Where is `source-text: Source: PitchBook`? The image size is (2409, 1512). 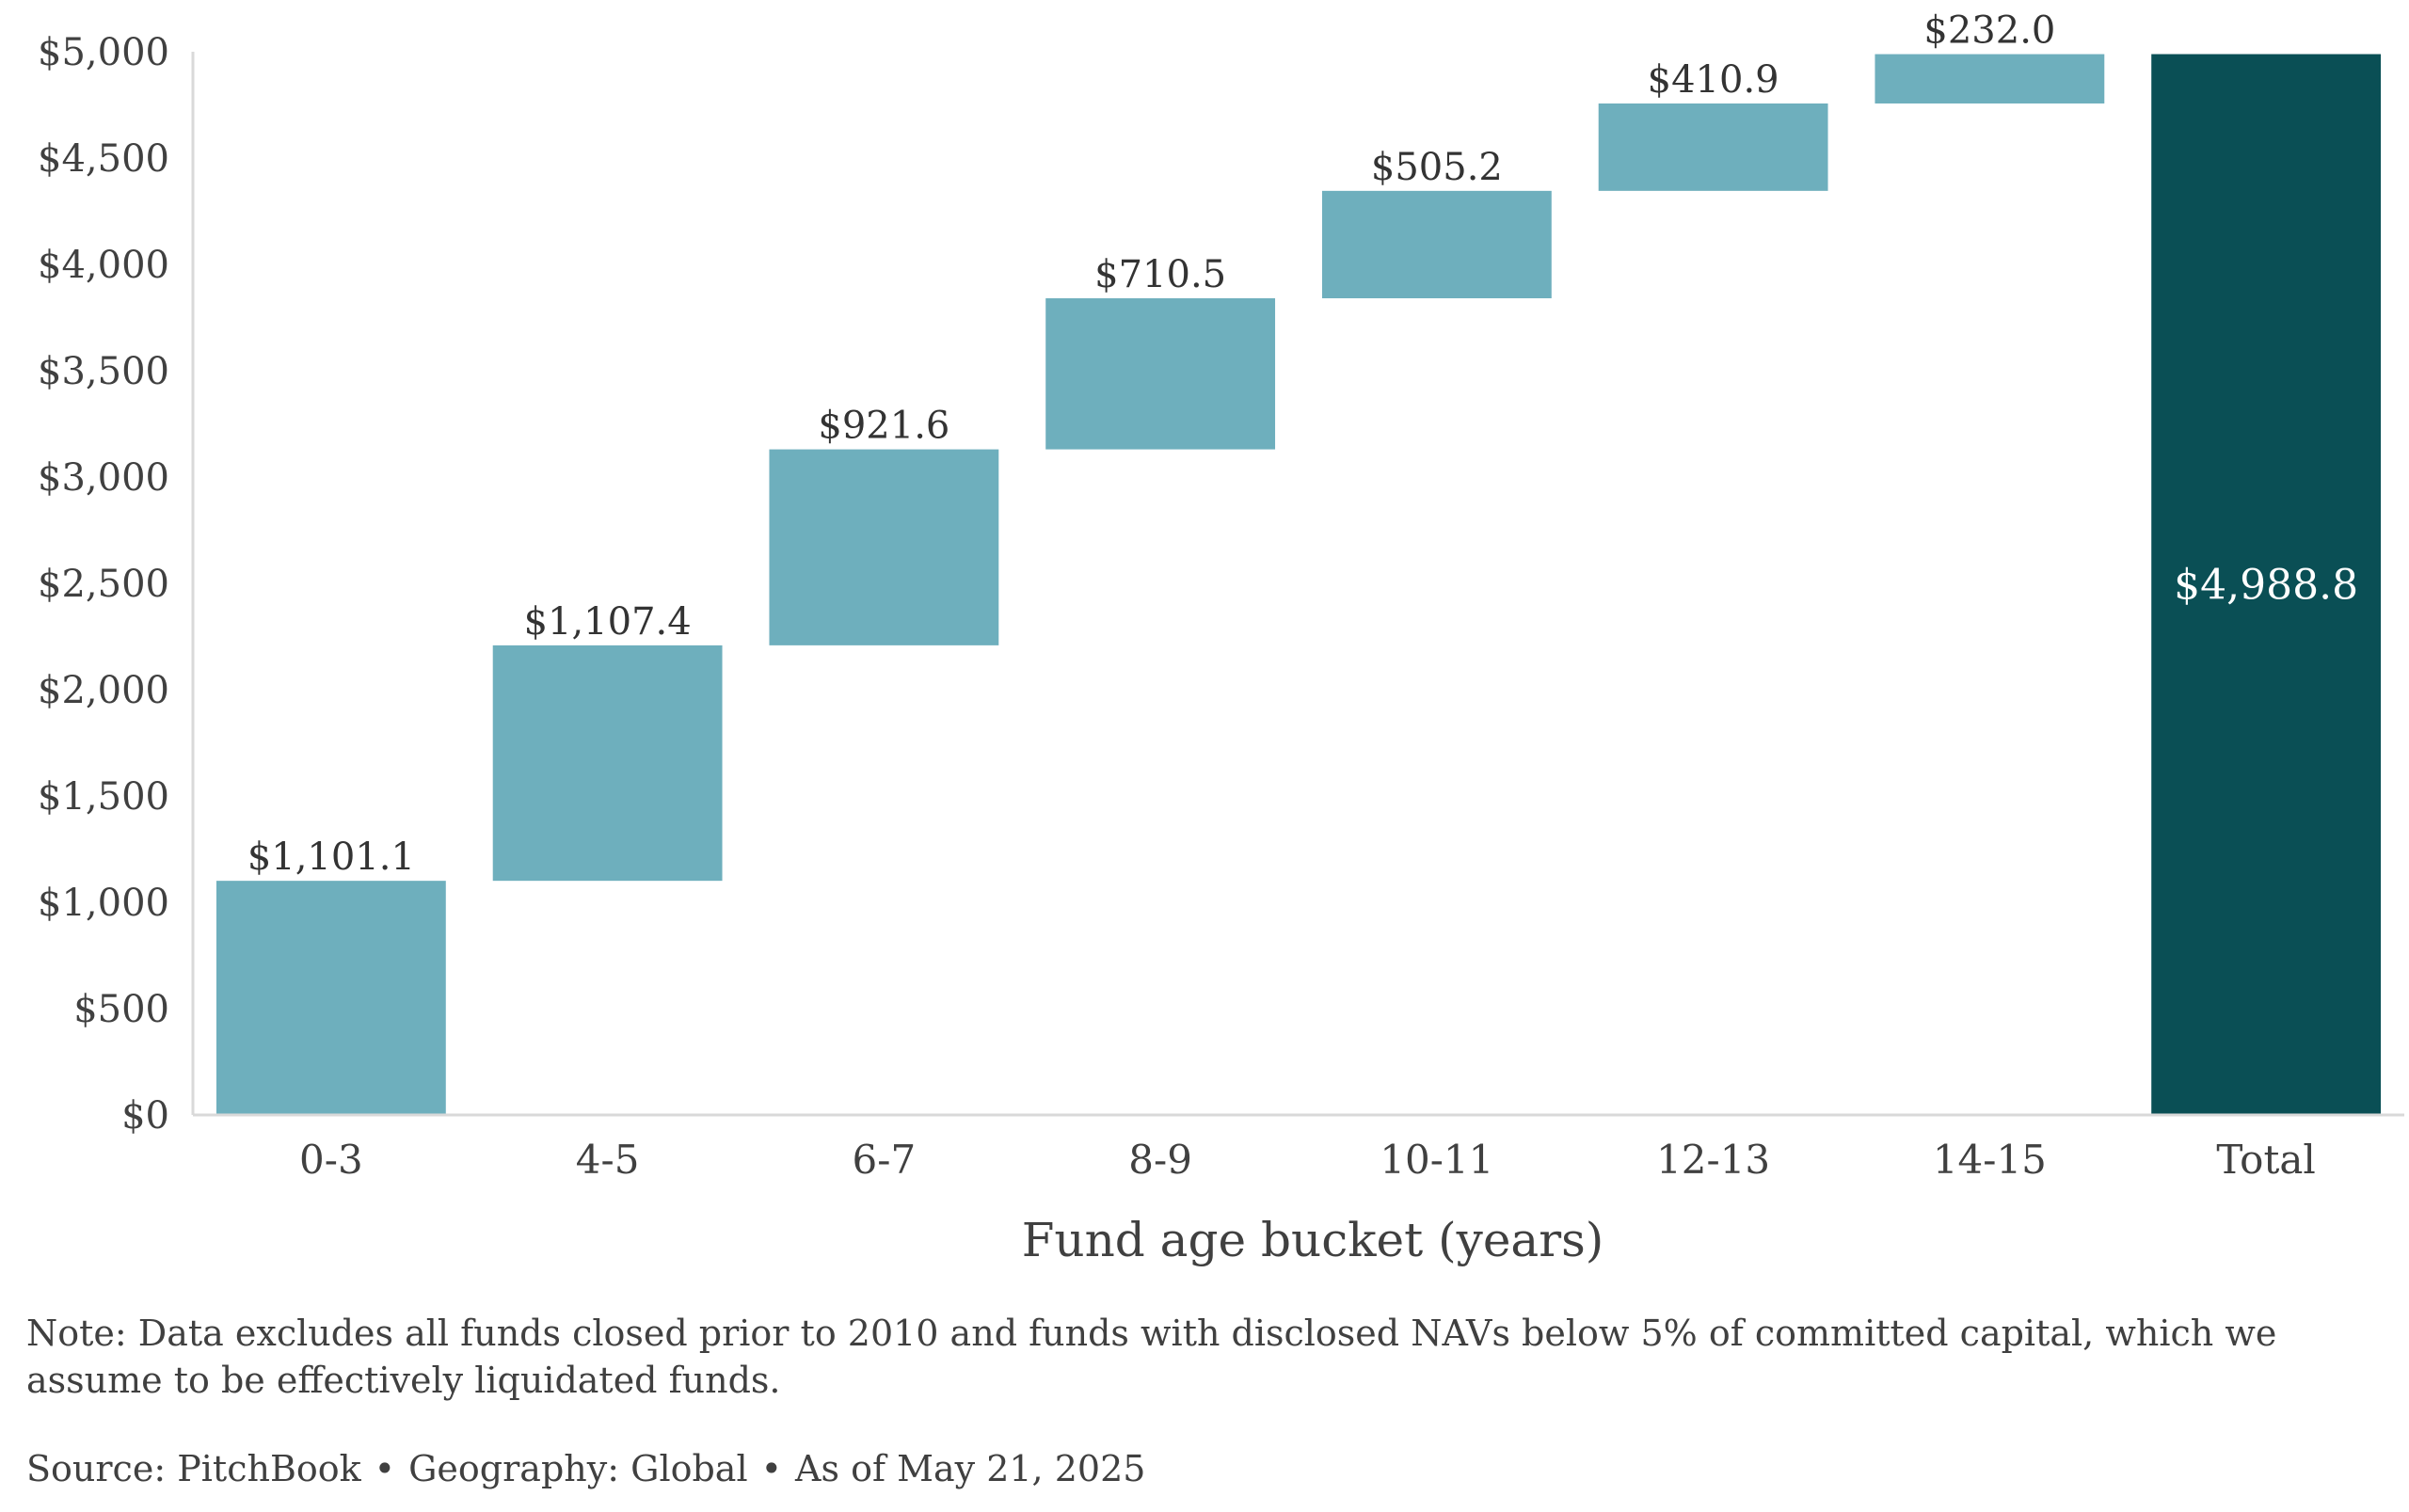 source-text: Source: PitchBook is located at coordinates (194, 1469).